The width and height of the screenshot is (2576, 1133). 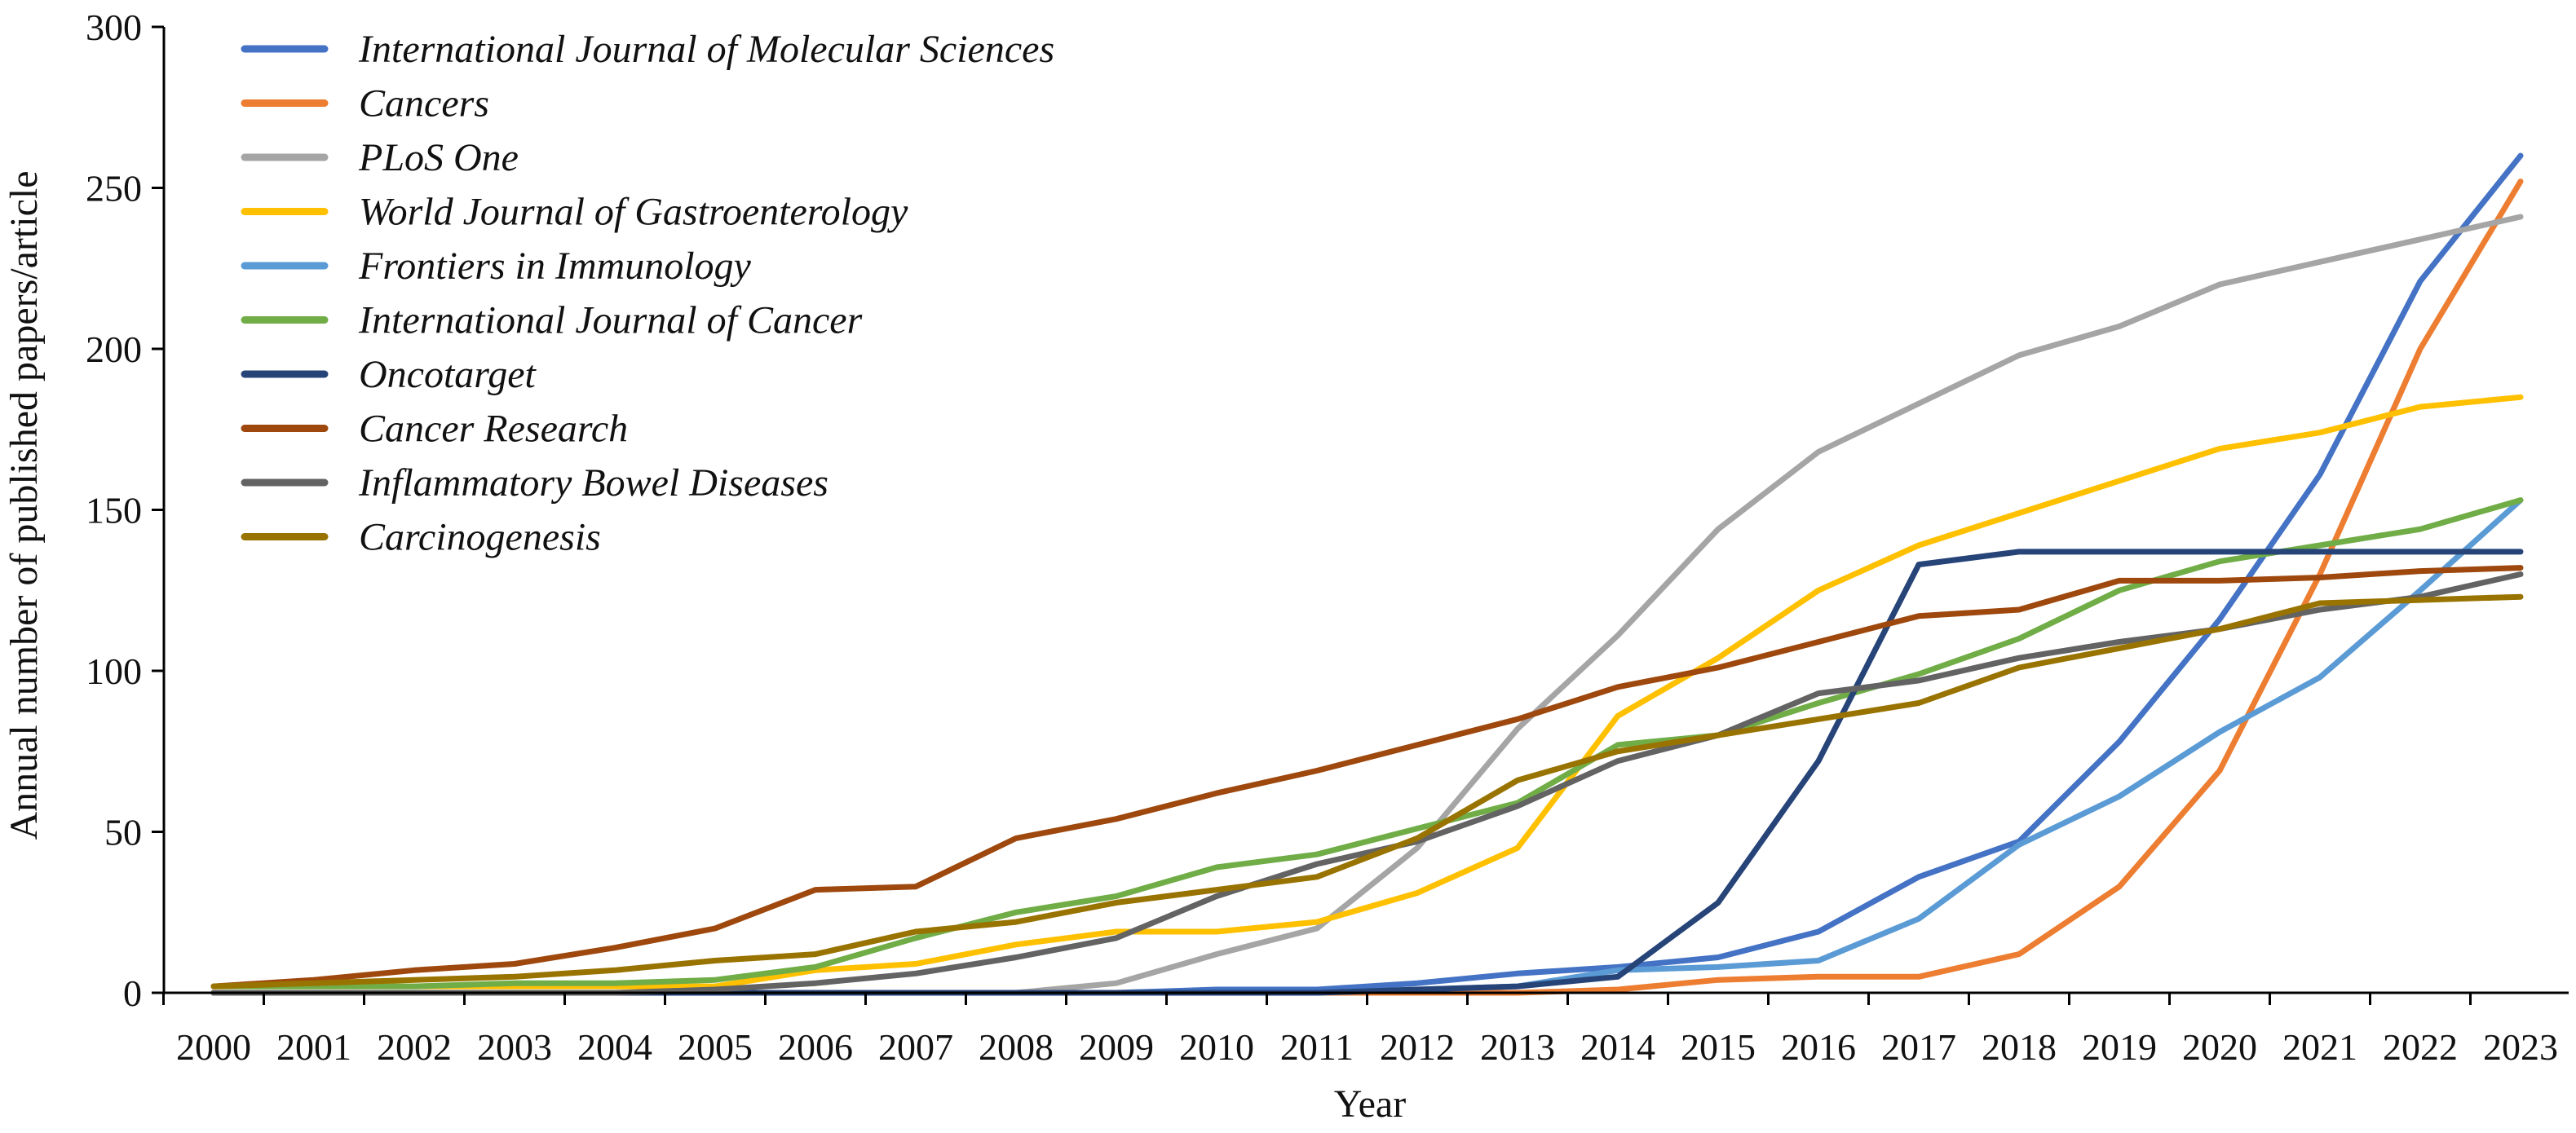 I want to click on x-tick-label: 2002, so click(x=414, y=1047).